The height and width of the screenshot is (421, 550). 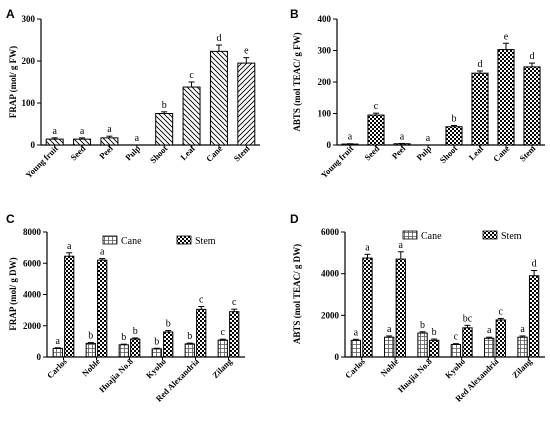 I want to click on x-tick-label: Shoot, so click(x=159, y=154).